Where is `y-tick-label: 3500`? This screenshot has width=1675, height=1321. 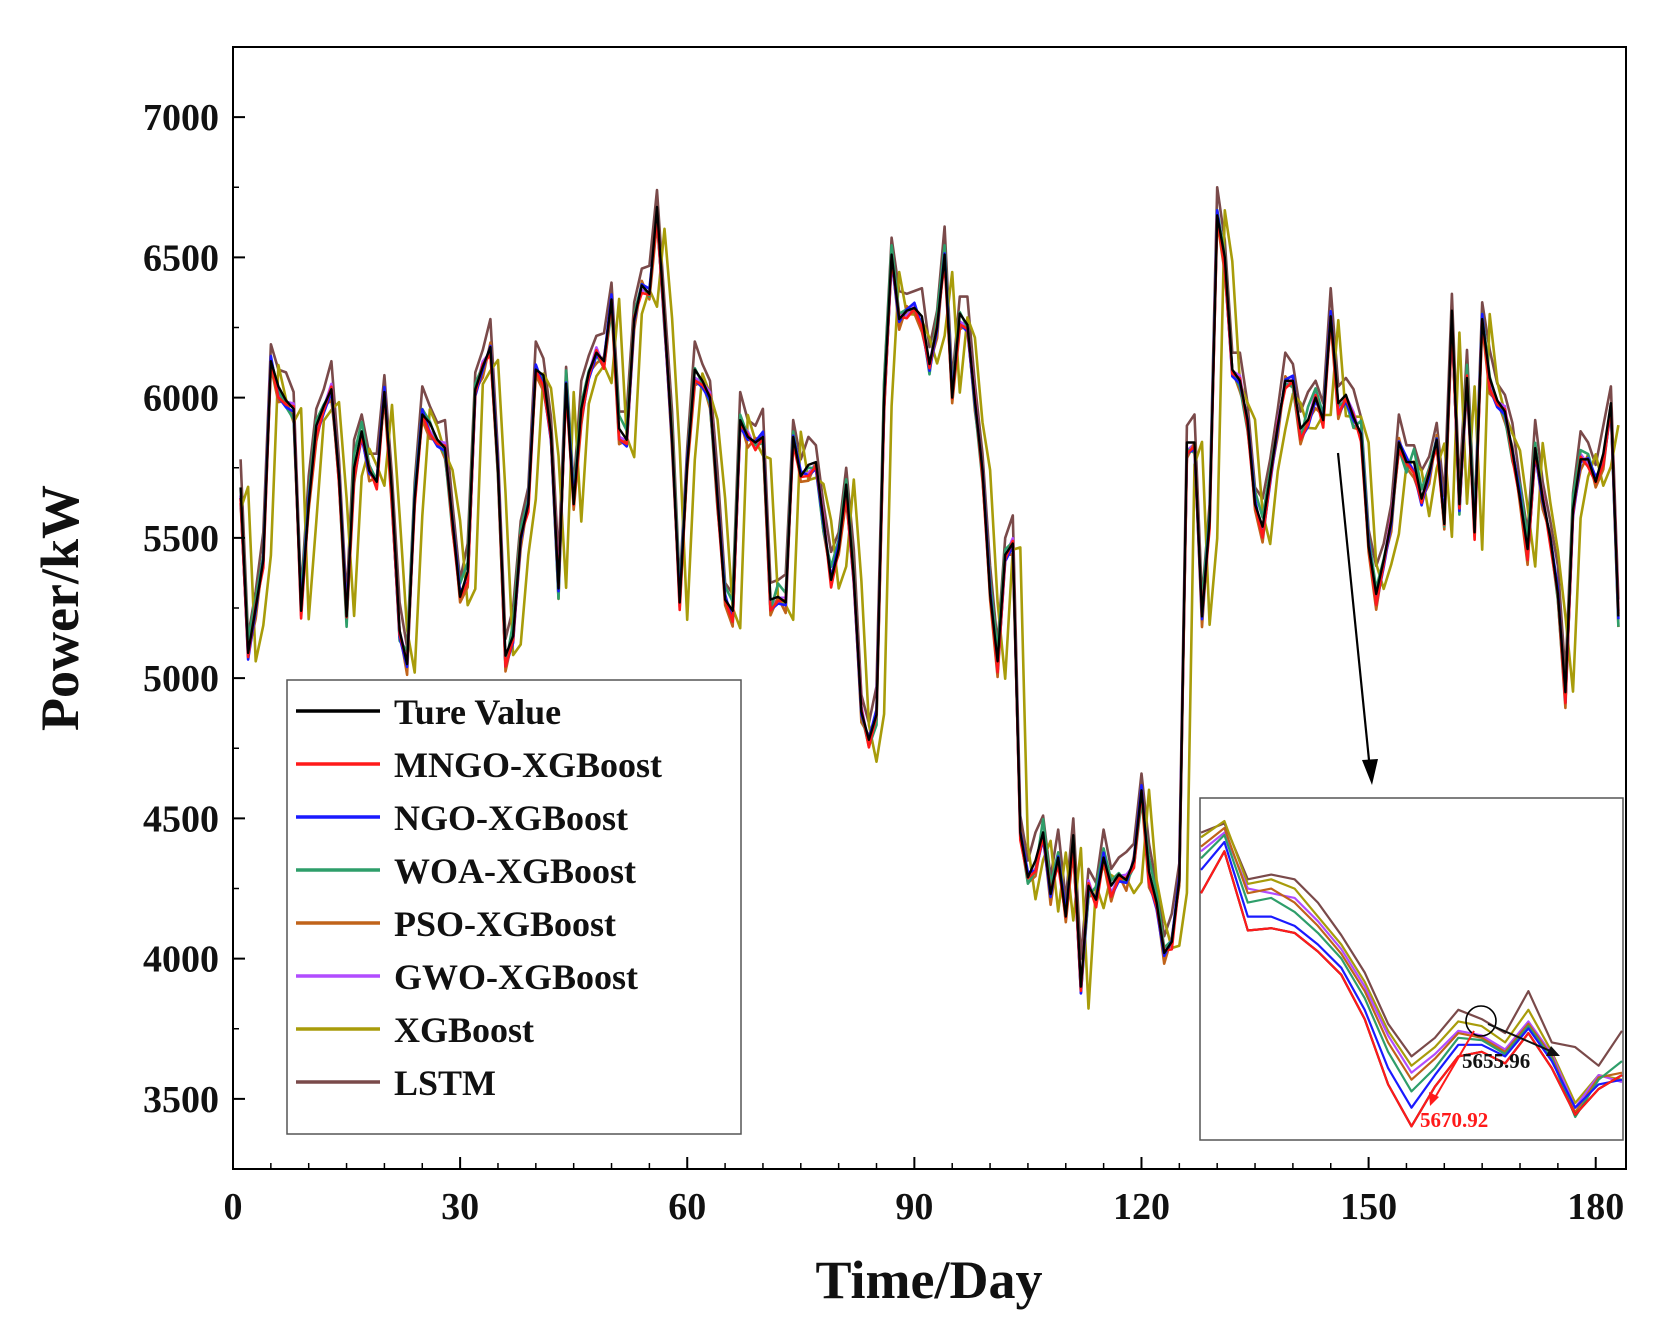 y-tick-label: 3500 is located at coordinates (181, 1100).